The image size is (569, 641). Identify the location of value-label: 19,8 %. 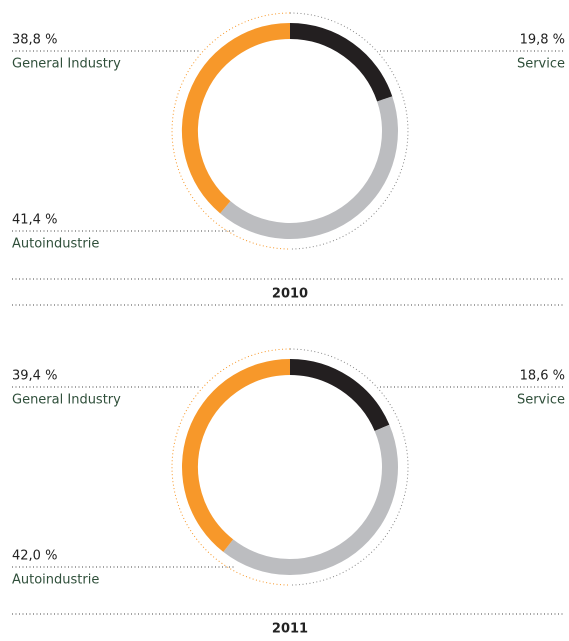
(542, 40).